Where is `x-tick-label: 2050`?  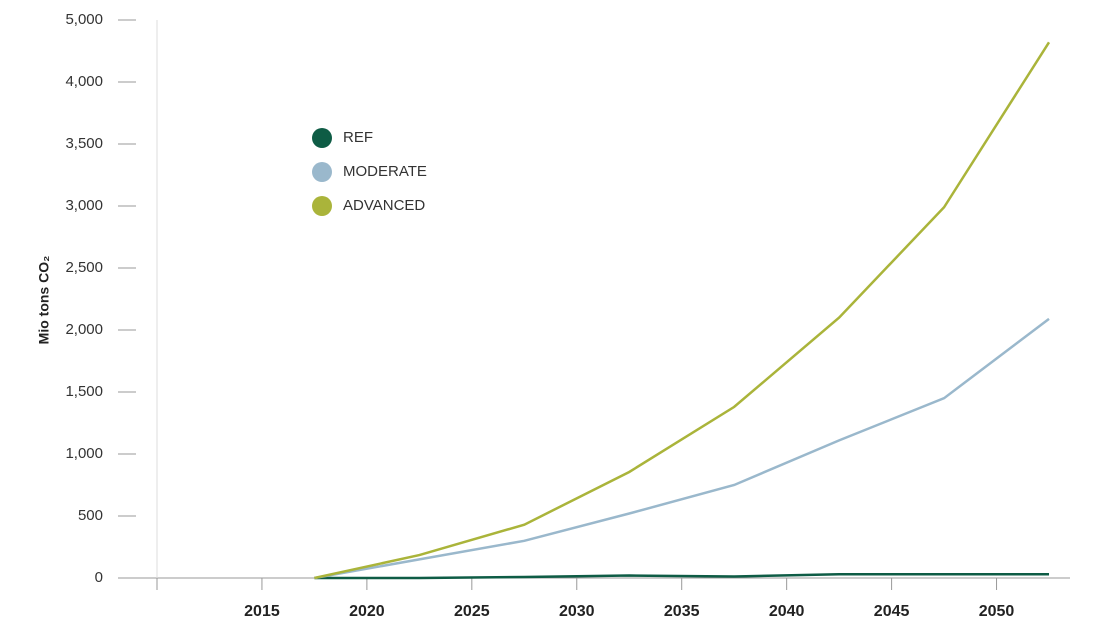 x-tick-label: 2050 is located at coordinates (997, 611).